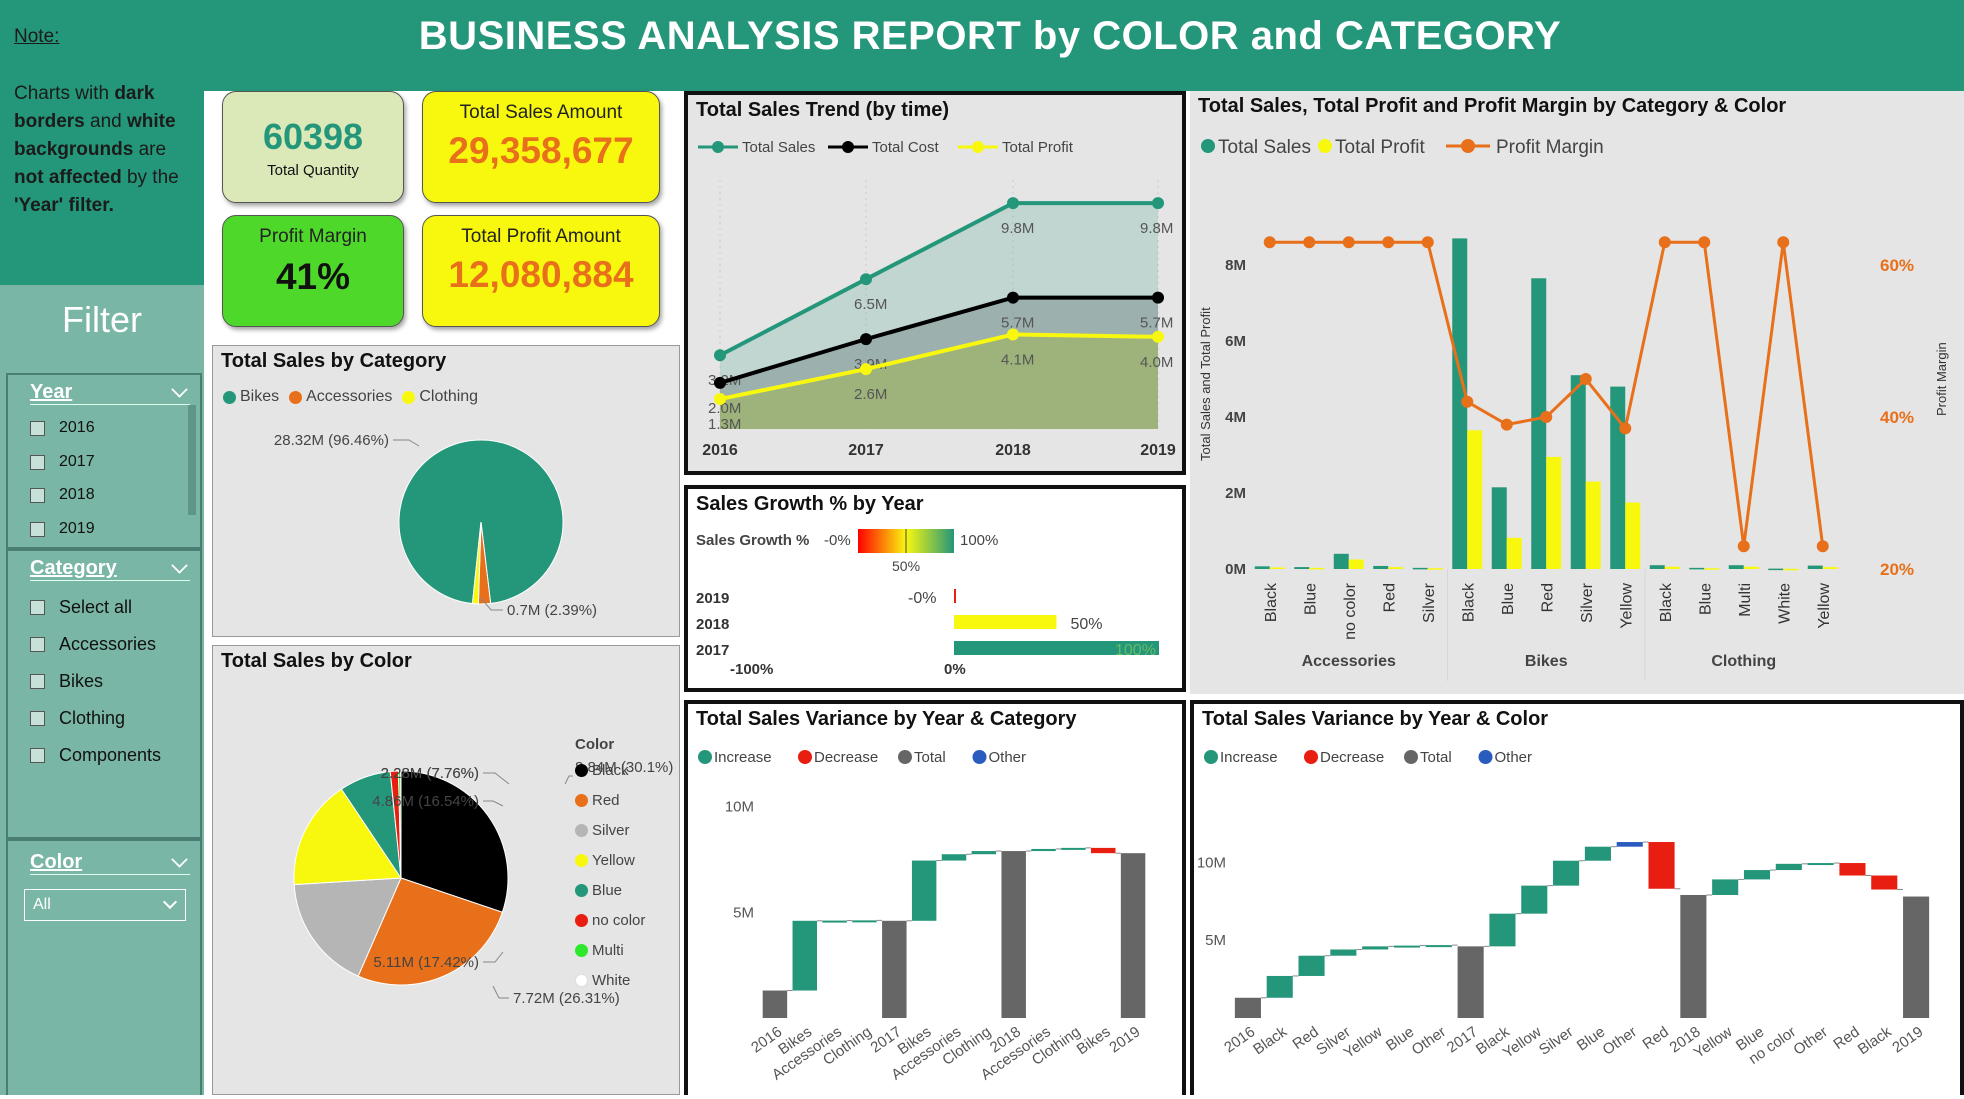 This screenshot has width=1964, height=1099. I want to click on y2-tick-label: 40%, so click(1897, 417).